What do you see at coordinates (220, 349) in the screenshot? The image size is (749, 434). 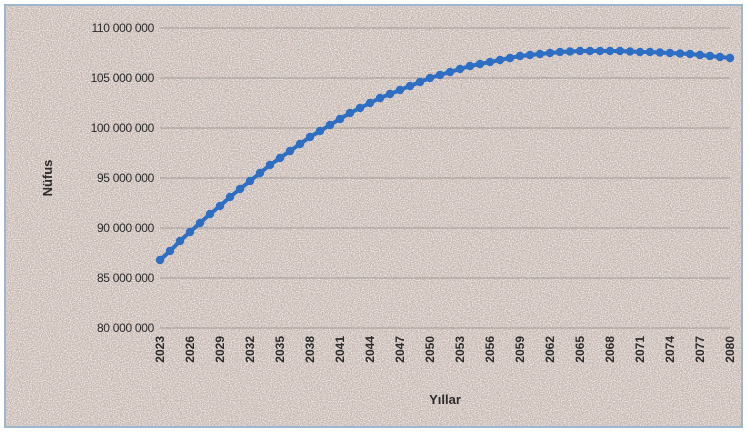 I see `x-tick-label: 2029` at bounding box center [220, 349].